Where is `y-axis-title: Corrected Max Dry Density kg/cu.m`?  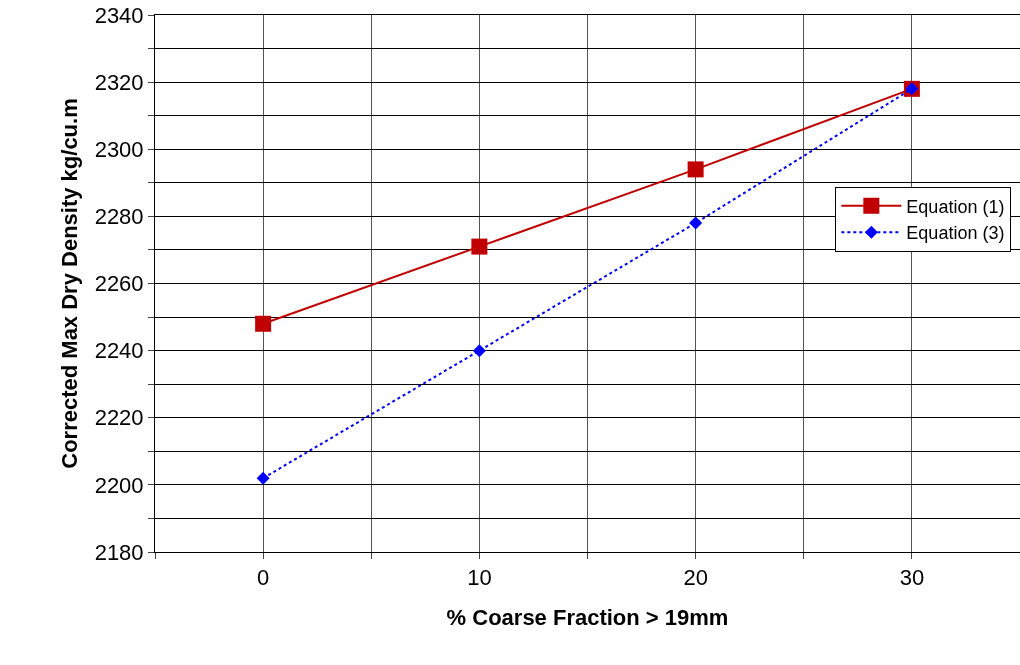 y-axis-title: Corrected Max Dry Density kg/cu.m is located at coordinates (70, 283).